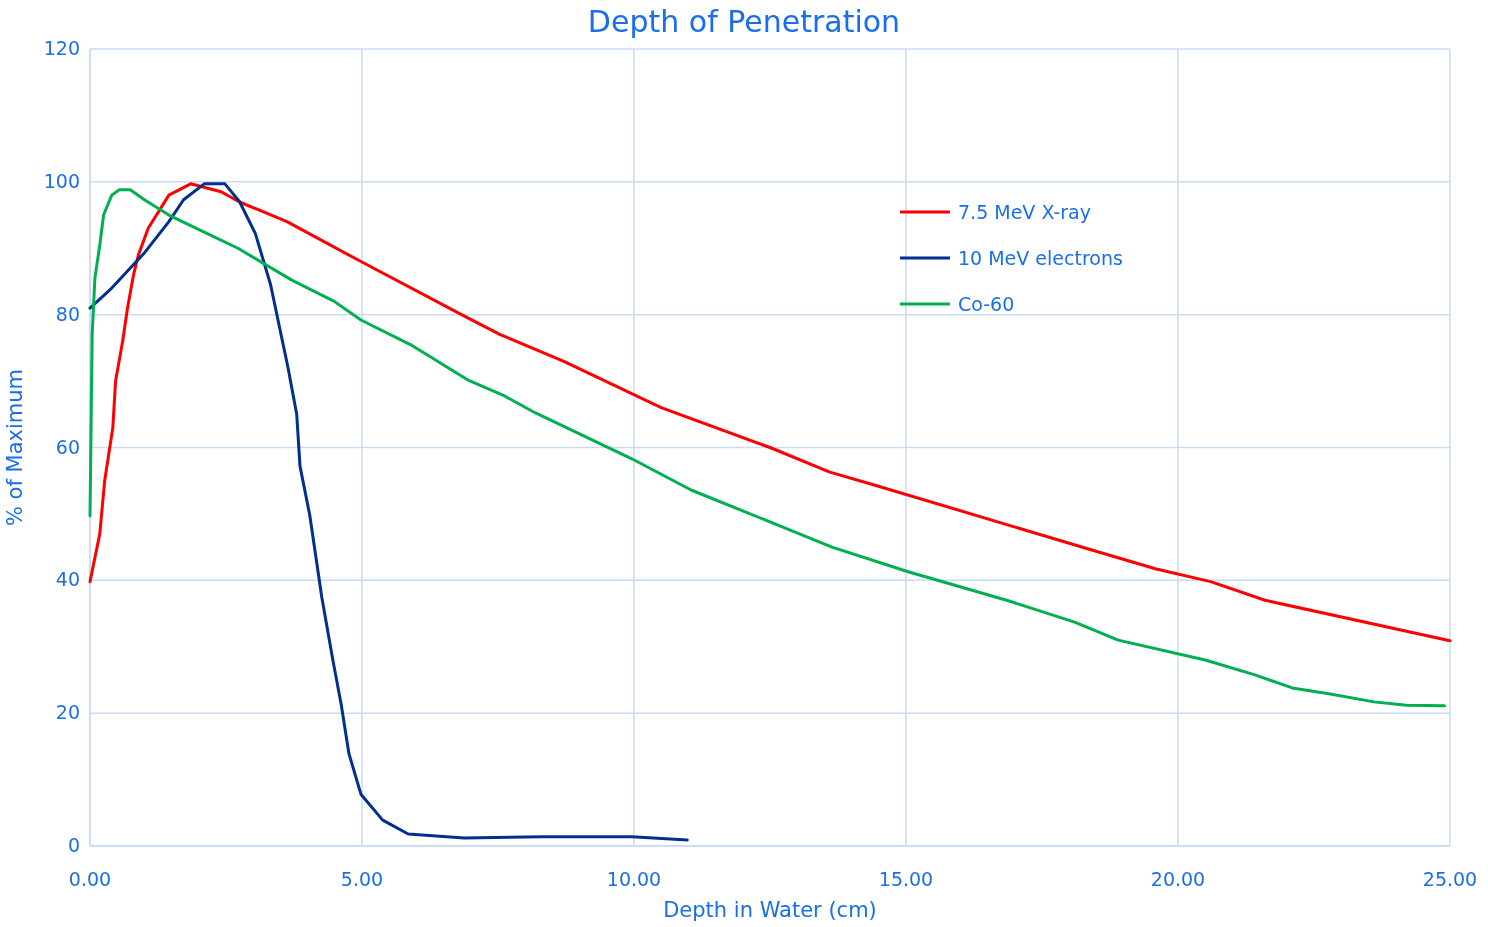  What do you see at coordinates (1040, 258) in the screenshot?
I see `legend-label: 10 MeV electrons` at bounding box center [1040, 258].